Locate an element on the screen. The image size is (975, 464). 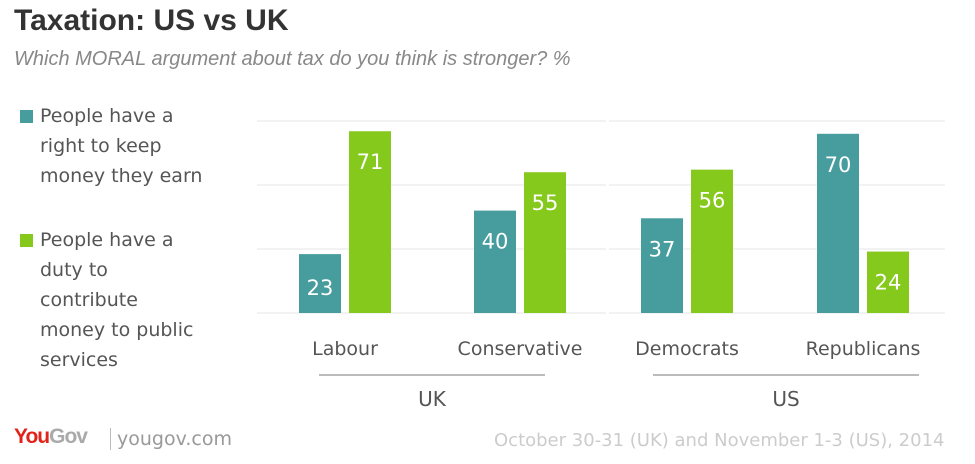
data-label: 56 is located at coordinates (712, 201).